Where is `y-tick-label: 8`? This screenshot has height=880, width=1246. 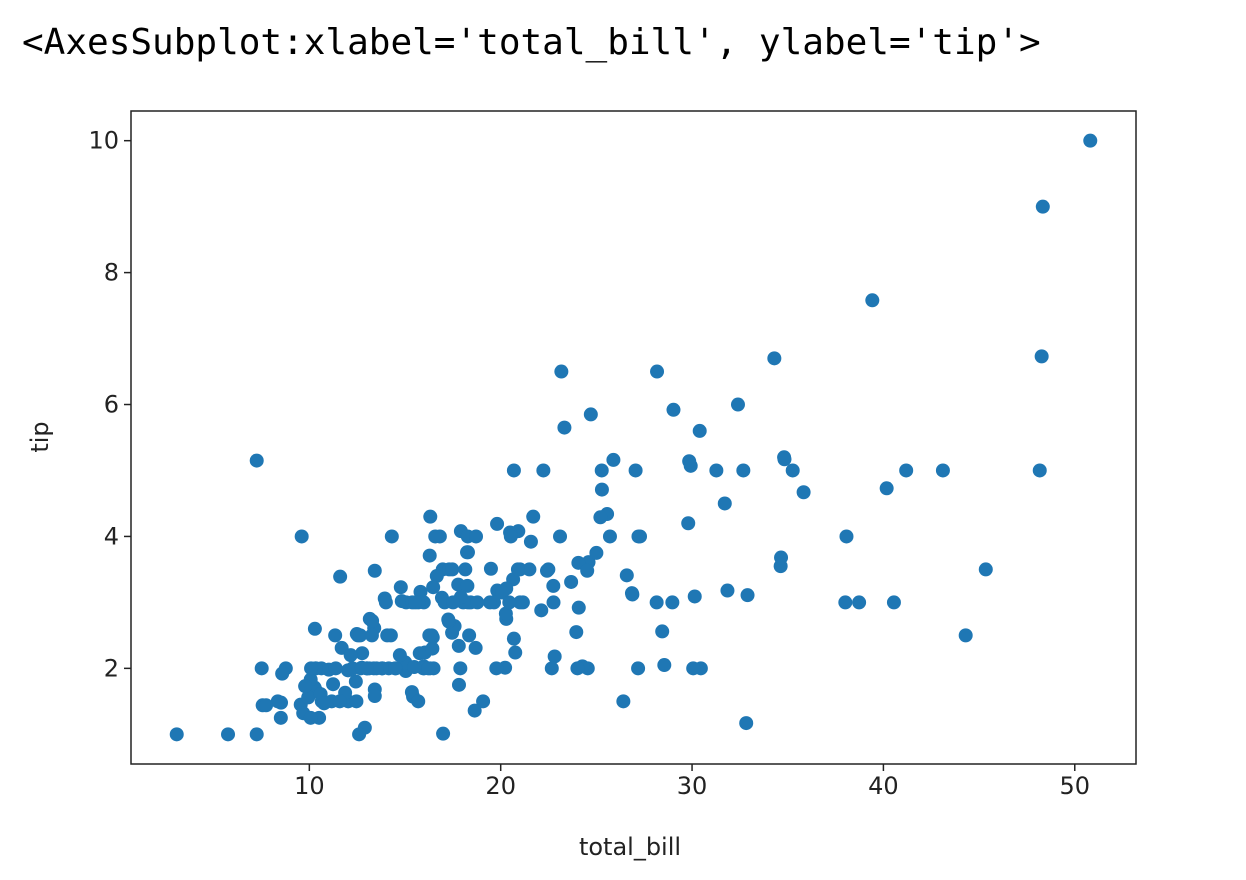
y-tick-label: 8 is located at coordinates (111, 273).